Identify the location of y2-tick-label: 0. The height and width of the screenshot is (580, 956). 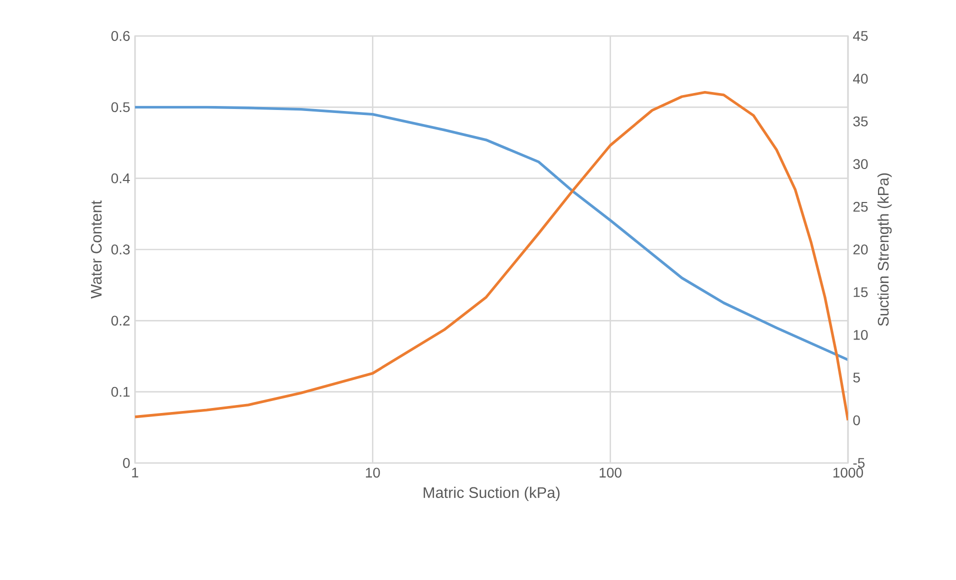
(856, 420).